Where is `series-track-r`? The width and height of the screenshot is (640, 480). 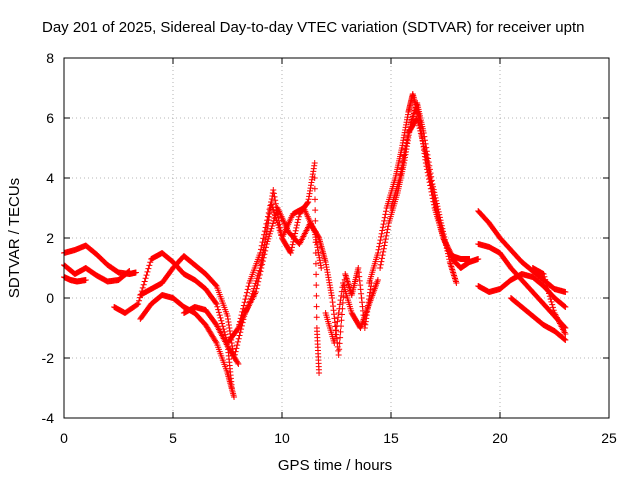
series-track-r is located at coordinates (522, 286).